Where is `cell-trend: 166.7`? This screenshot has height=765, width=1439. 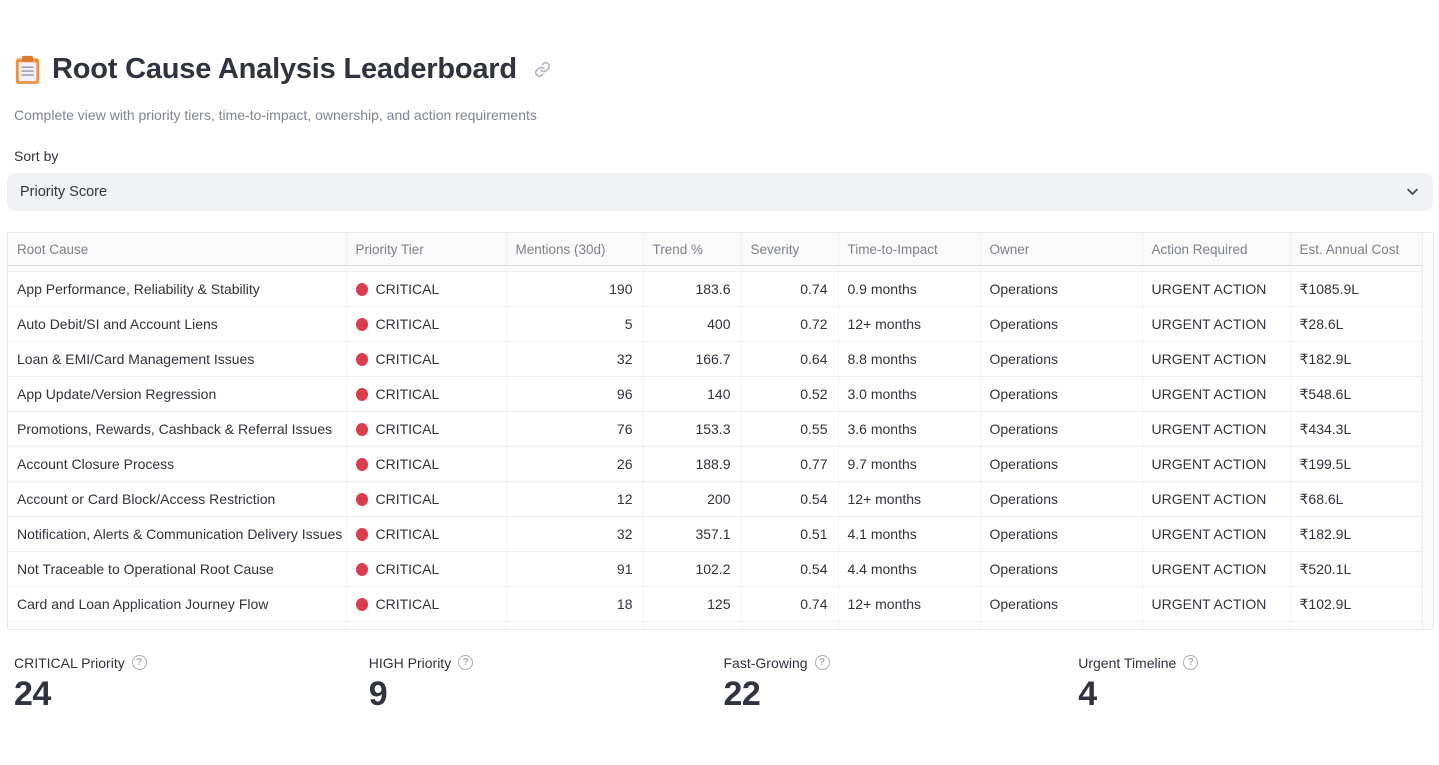 cell-trend: 166.7 is located at coordinates (692, 359).